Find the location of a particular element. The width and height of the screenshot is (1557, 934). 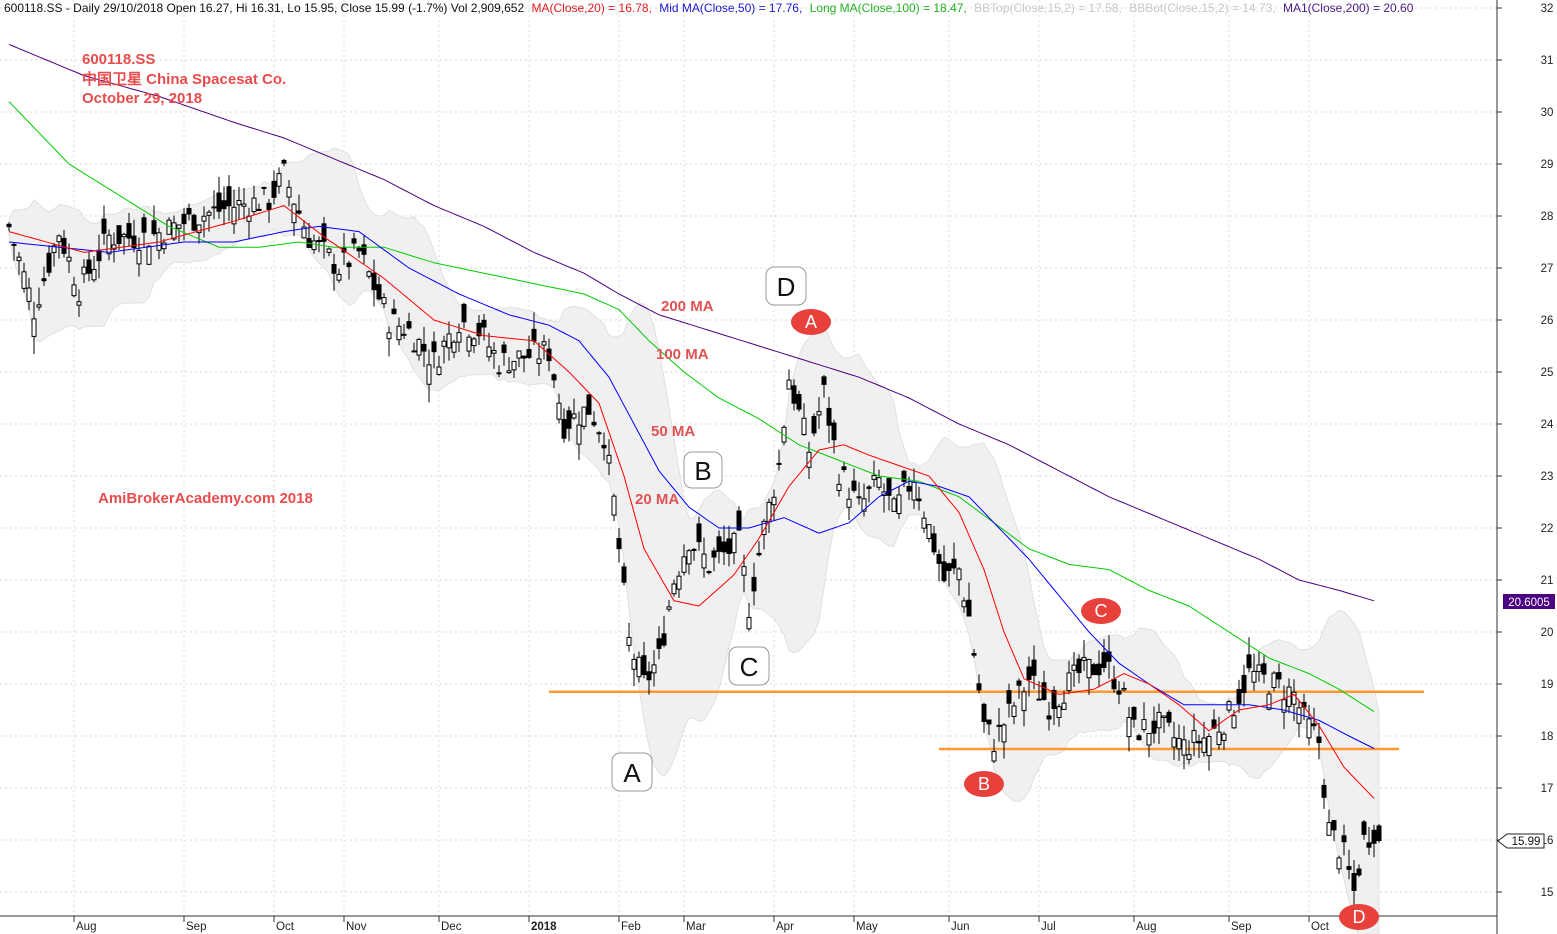

label-20ma: 20 MA is located at coordinates (657, 499).